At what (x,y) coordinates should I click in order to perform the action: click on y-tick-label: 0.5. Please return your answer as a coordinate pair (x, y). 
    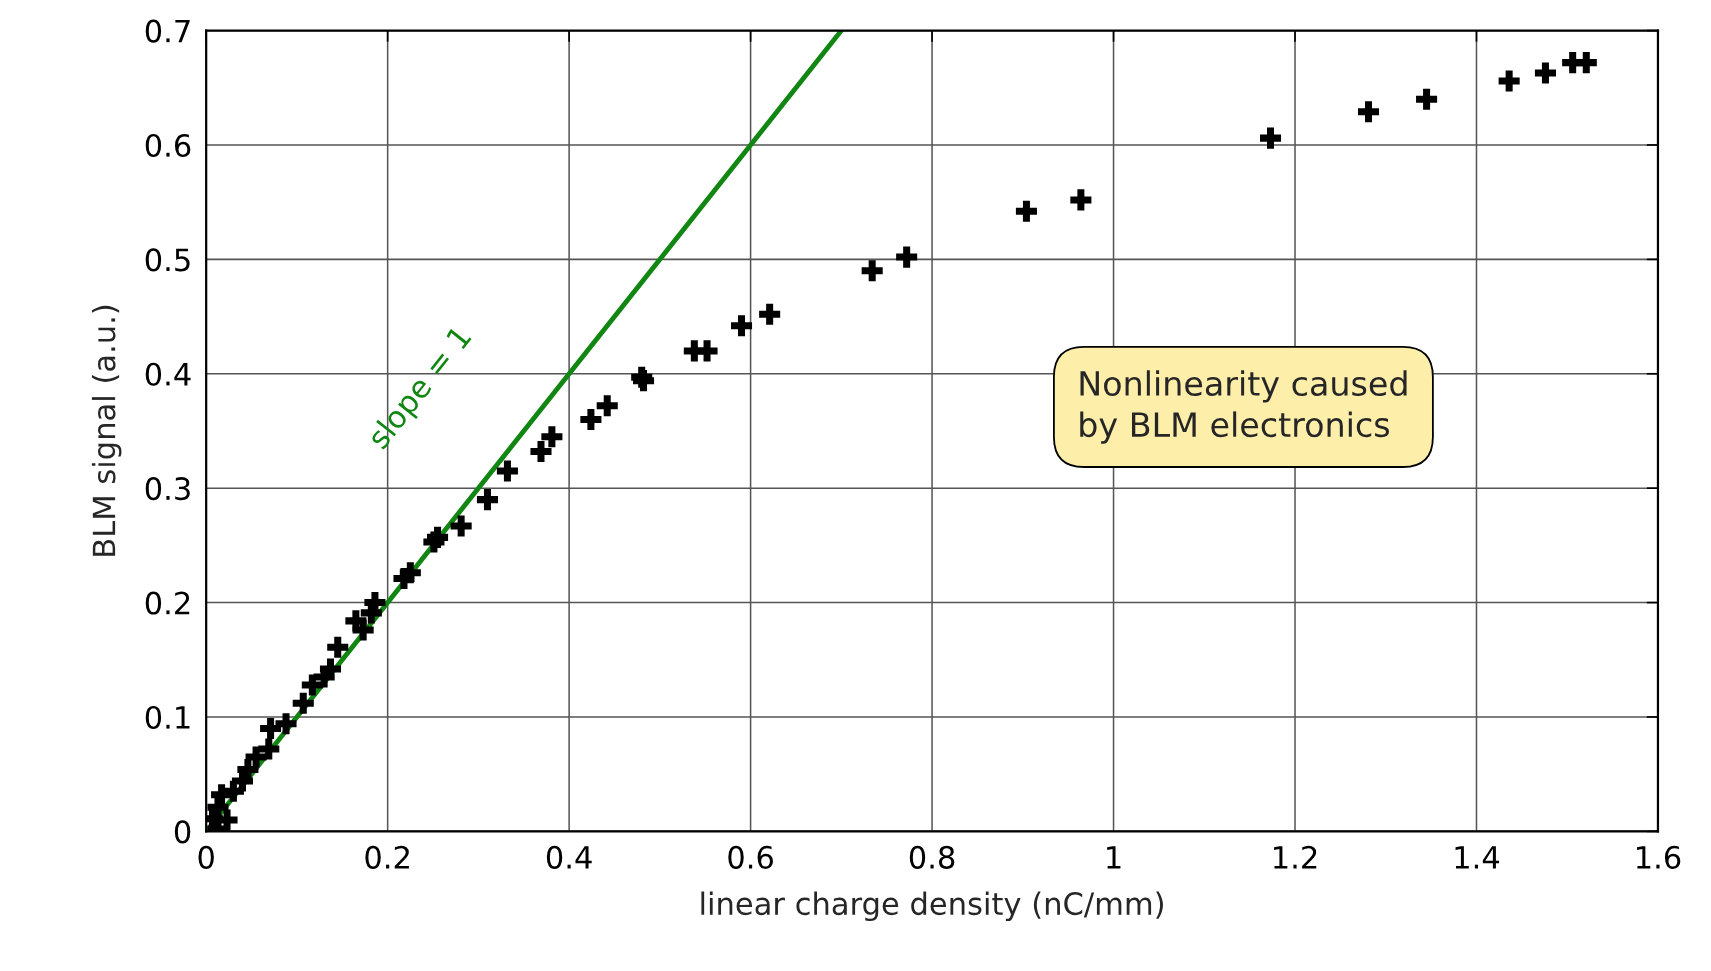
    Looking at the image, I should click on (167, 260).